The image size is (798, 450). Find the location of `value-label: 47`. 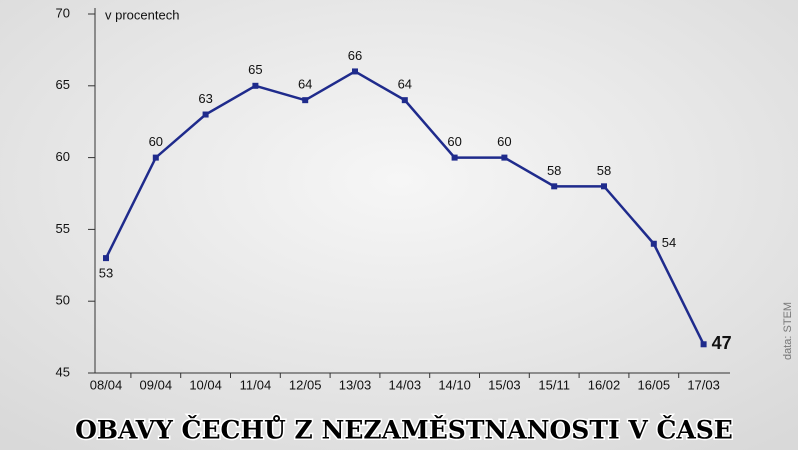

value-label: 47 is located at coordinates (722, 343).